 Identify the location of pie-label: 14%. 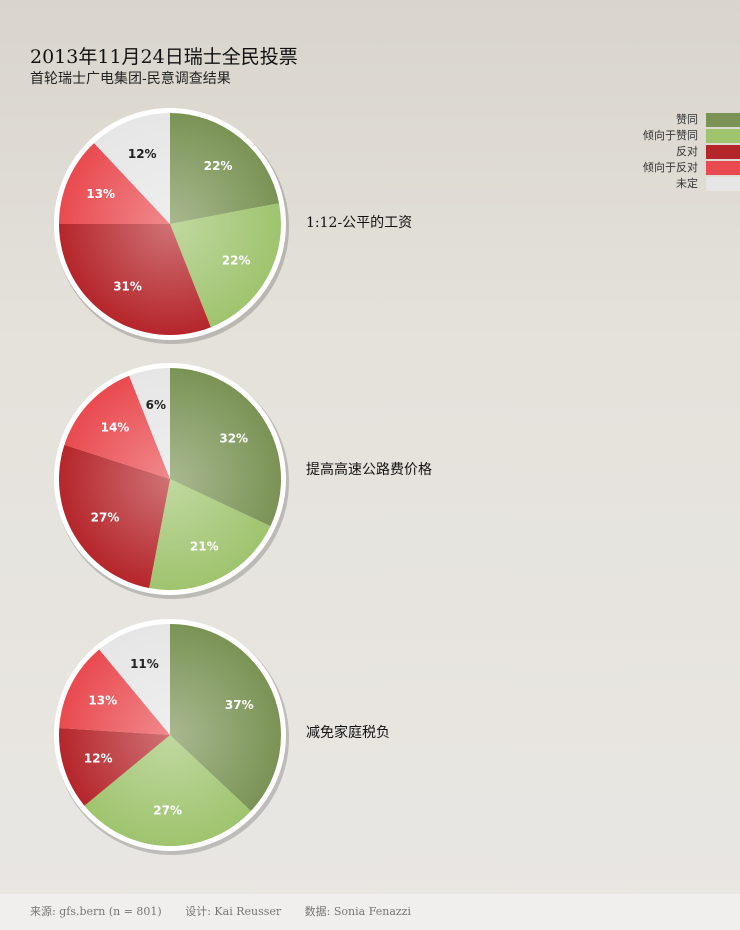
(115, 427).